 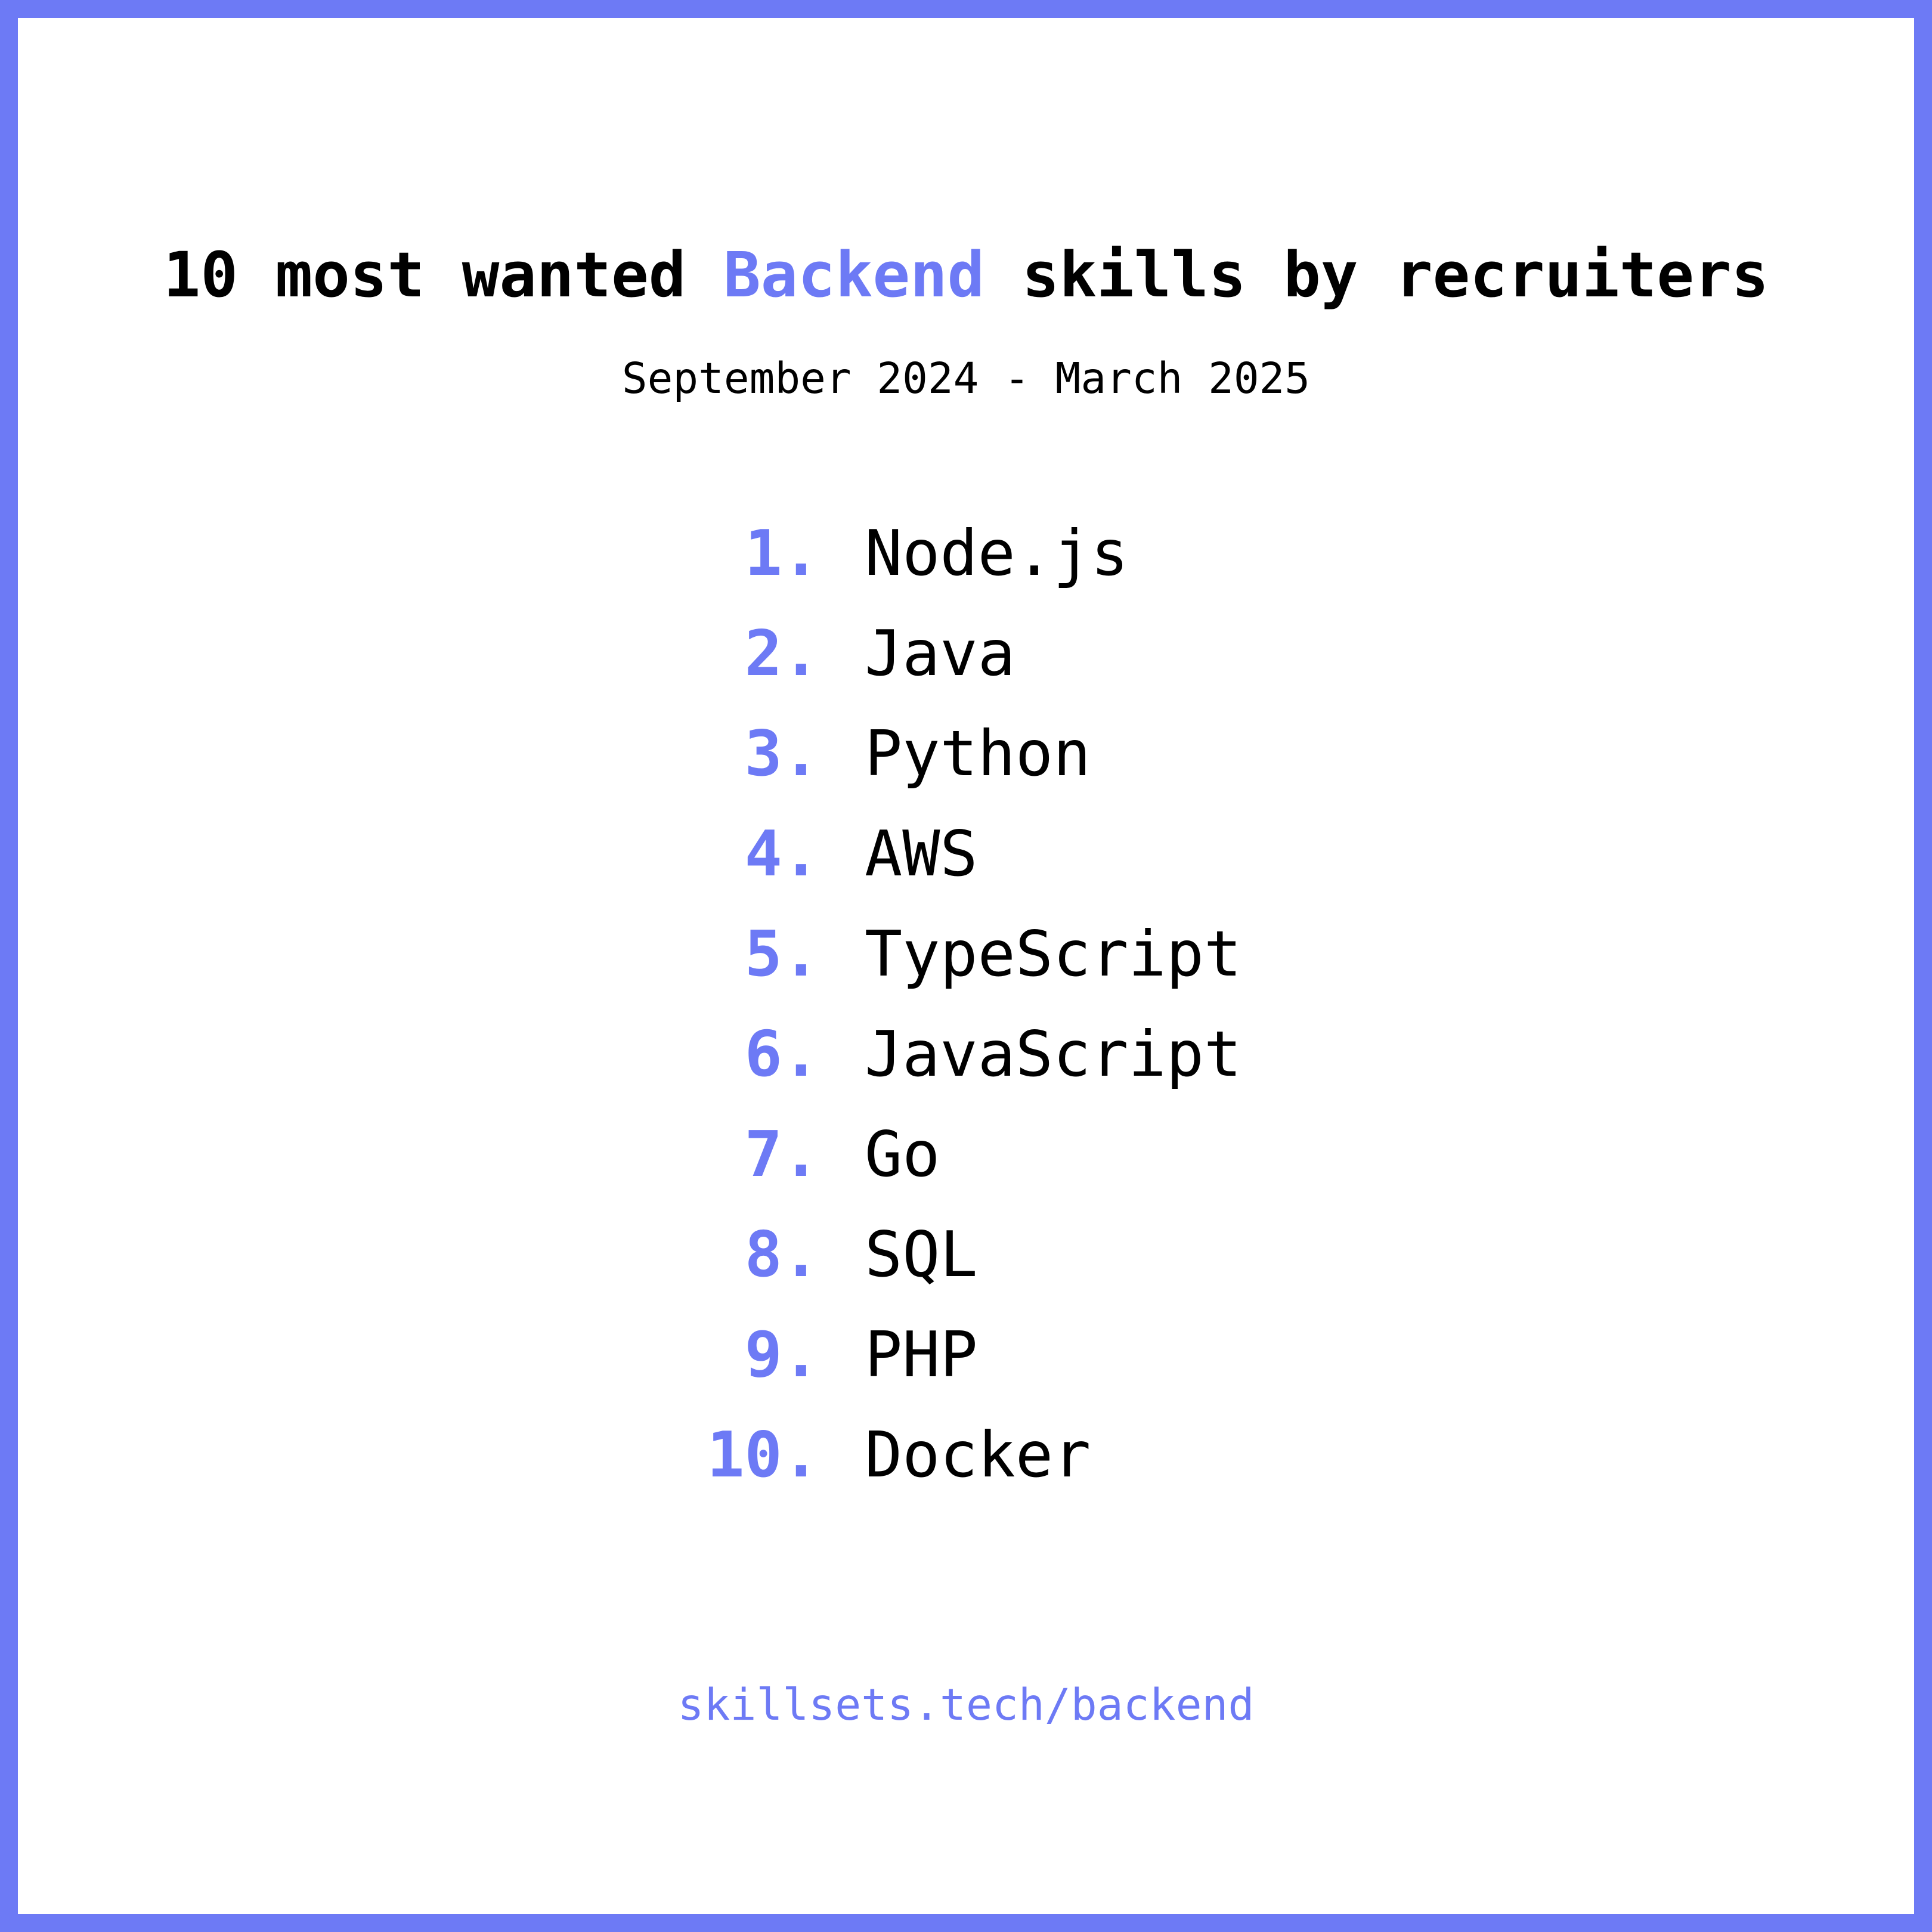 What do you see at coordinates (782, 954) in the screenshot?
I see `rank-number: 5.` at bounding box center [782, 954].